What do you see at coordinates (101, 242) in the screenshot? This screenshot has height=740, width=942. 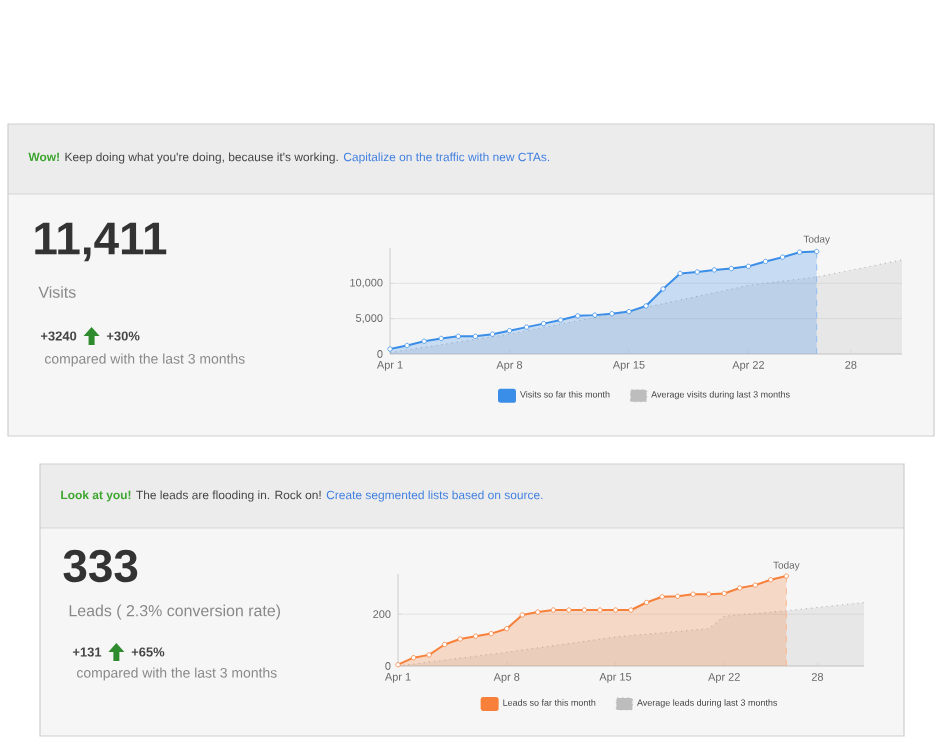 I see `text: 11,411` at bounding box center [101, 242].